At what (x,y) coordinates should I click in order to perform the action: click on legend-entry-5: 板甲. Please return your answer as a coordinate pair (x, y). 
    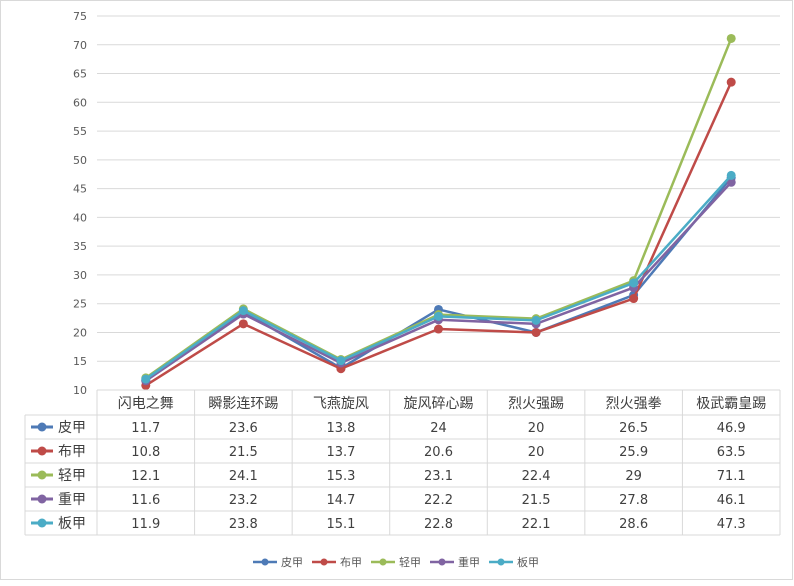
    Looking at the image, I should click on (528, 562).